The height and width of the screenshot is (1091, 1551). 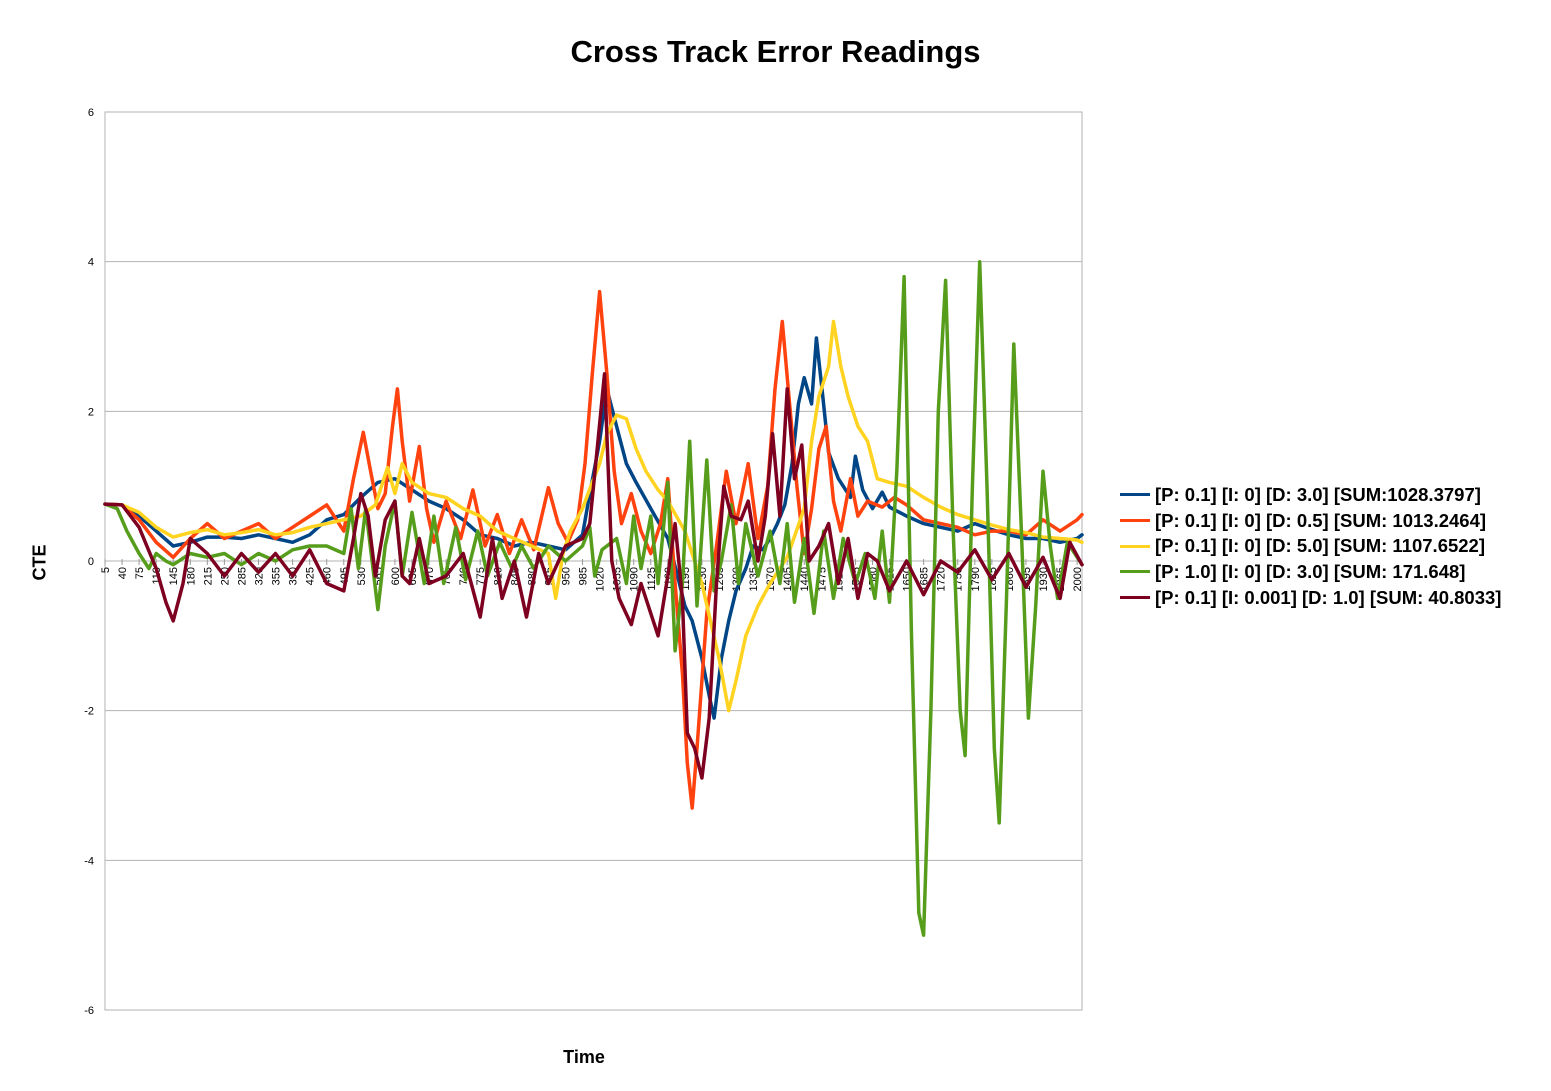 I want to click on x-tick-label: 1790, so click(x=976, y=579).